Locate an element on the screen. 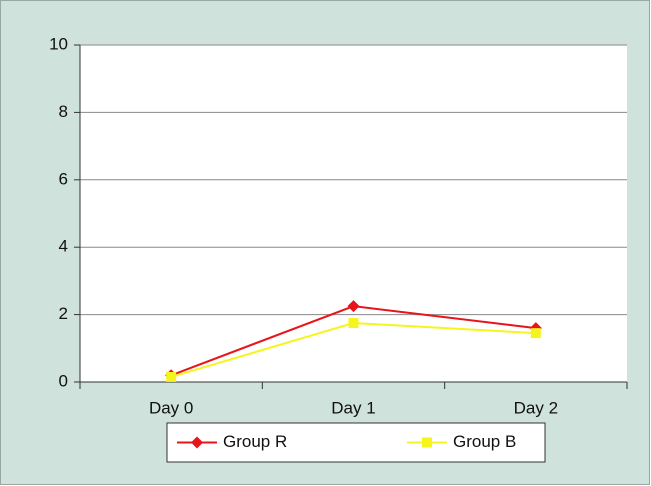 This screenshot has width=651, height=486. y-tick-label: 6 is located at coordinates (63, 178).